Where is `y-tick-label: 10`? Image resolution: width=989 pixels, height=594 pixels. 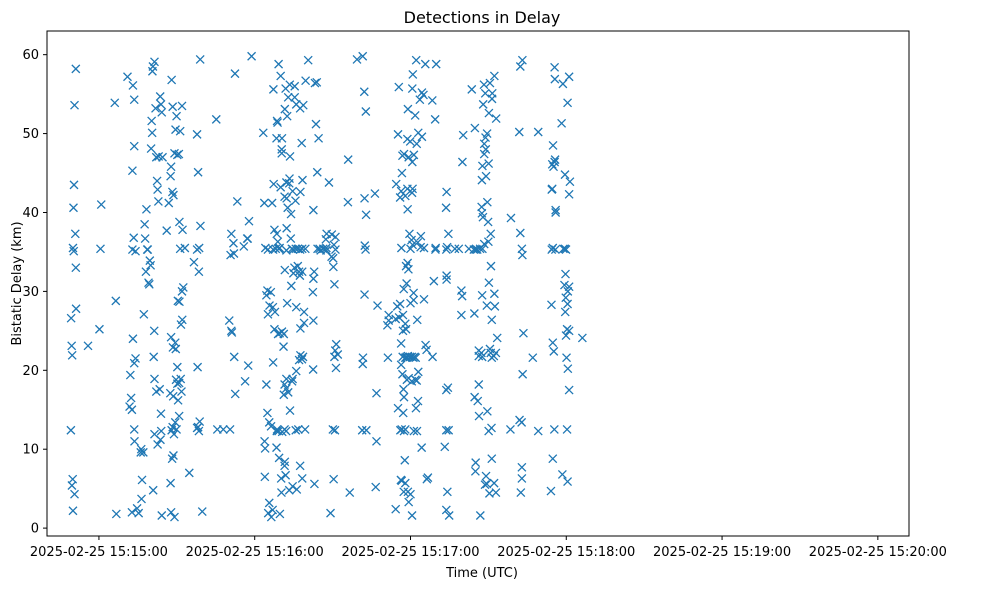 y-tick-label: 10 is located at coordinates (30, 450).